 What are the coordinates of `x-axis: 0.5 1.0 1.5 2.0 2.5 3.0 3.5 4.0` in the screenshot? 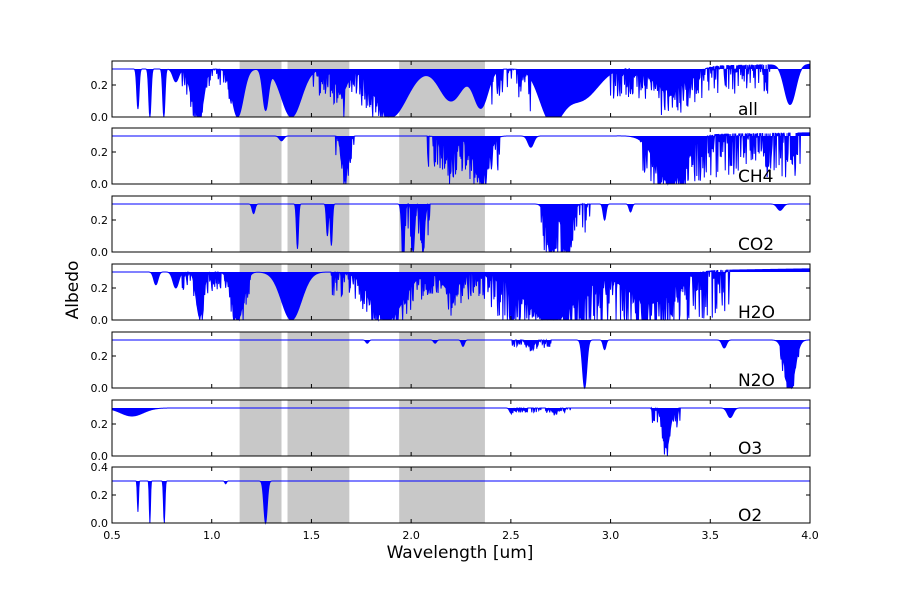 It's located at (461, 535).